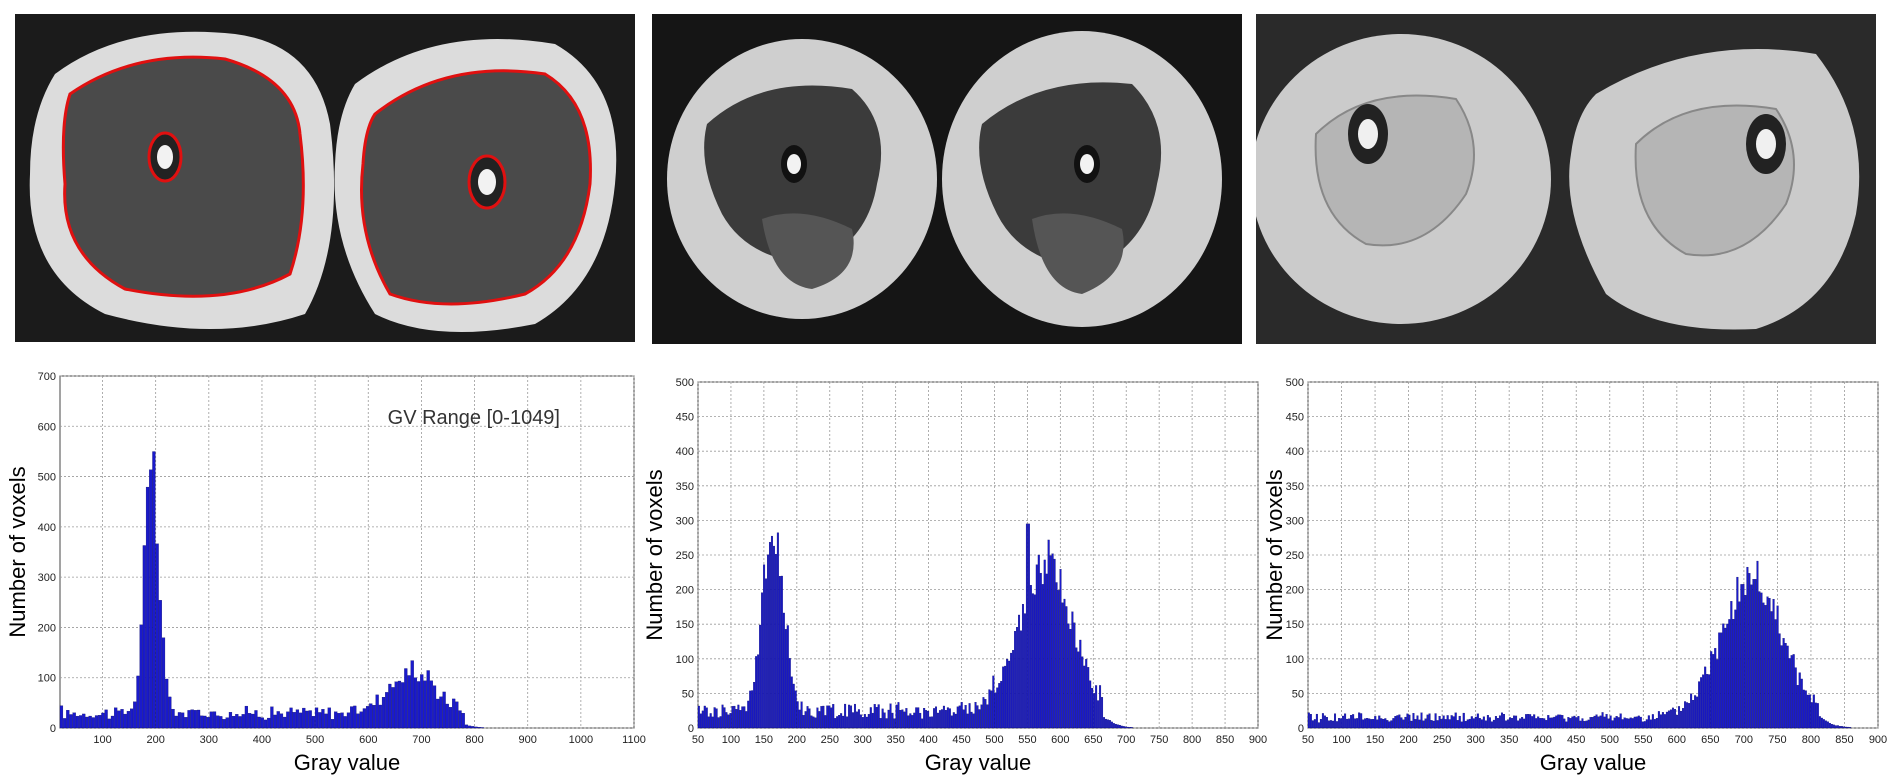 This screenshot has height=781, width=1891. Describe the element at coordinates (1093, 740) in the screenshot. I see `x-tick-label: 650` at that location.